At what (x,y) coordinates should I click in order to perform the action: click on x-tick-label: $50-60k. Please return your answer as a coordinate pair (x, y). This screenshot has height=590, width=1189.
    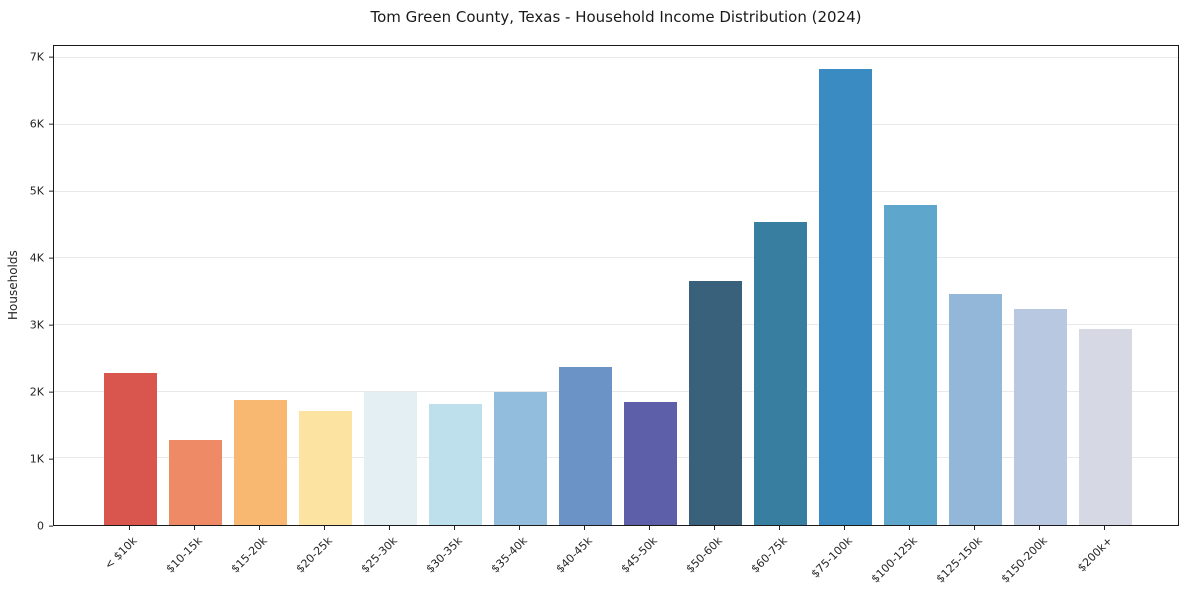
    Looking at the image, I should click on (704, 555).